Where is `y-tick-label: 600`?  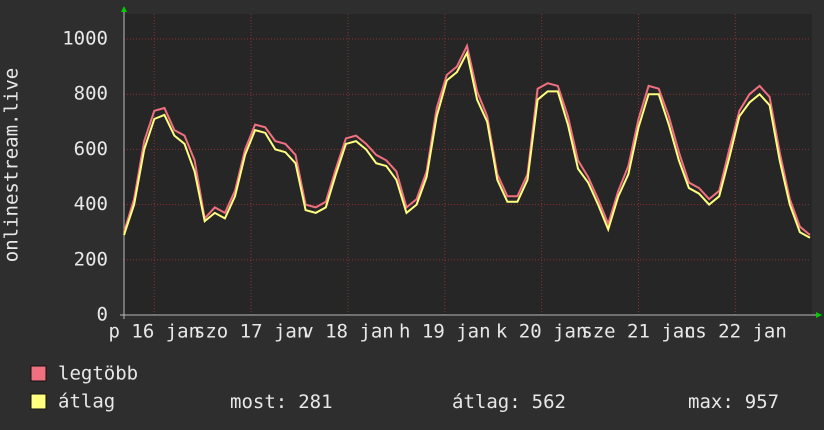
y-tick-label: 600 is located at coordinates (91, 149).